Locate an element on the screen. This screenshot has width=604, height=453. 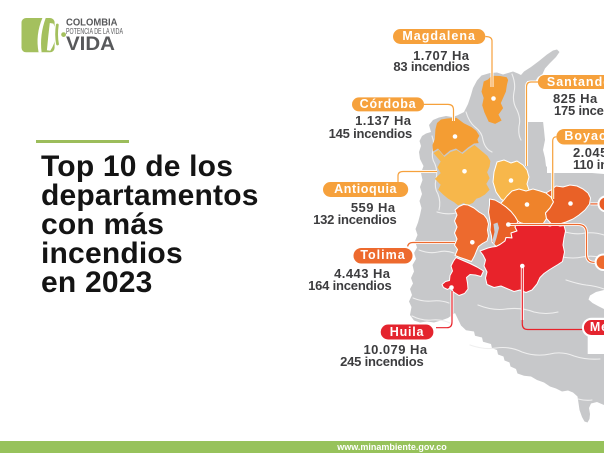
svg-text: VIDA is located at coordinates (90, 44).